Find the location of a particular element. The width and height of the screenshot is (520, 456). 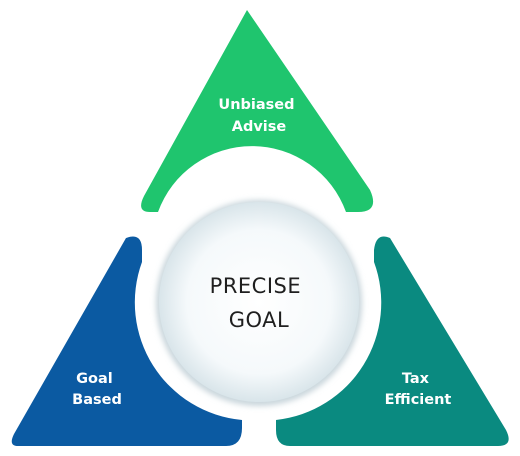

segment-top-label: Unbiased Advise is located at coordinates (258, 116).